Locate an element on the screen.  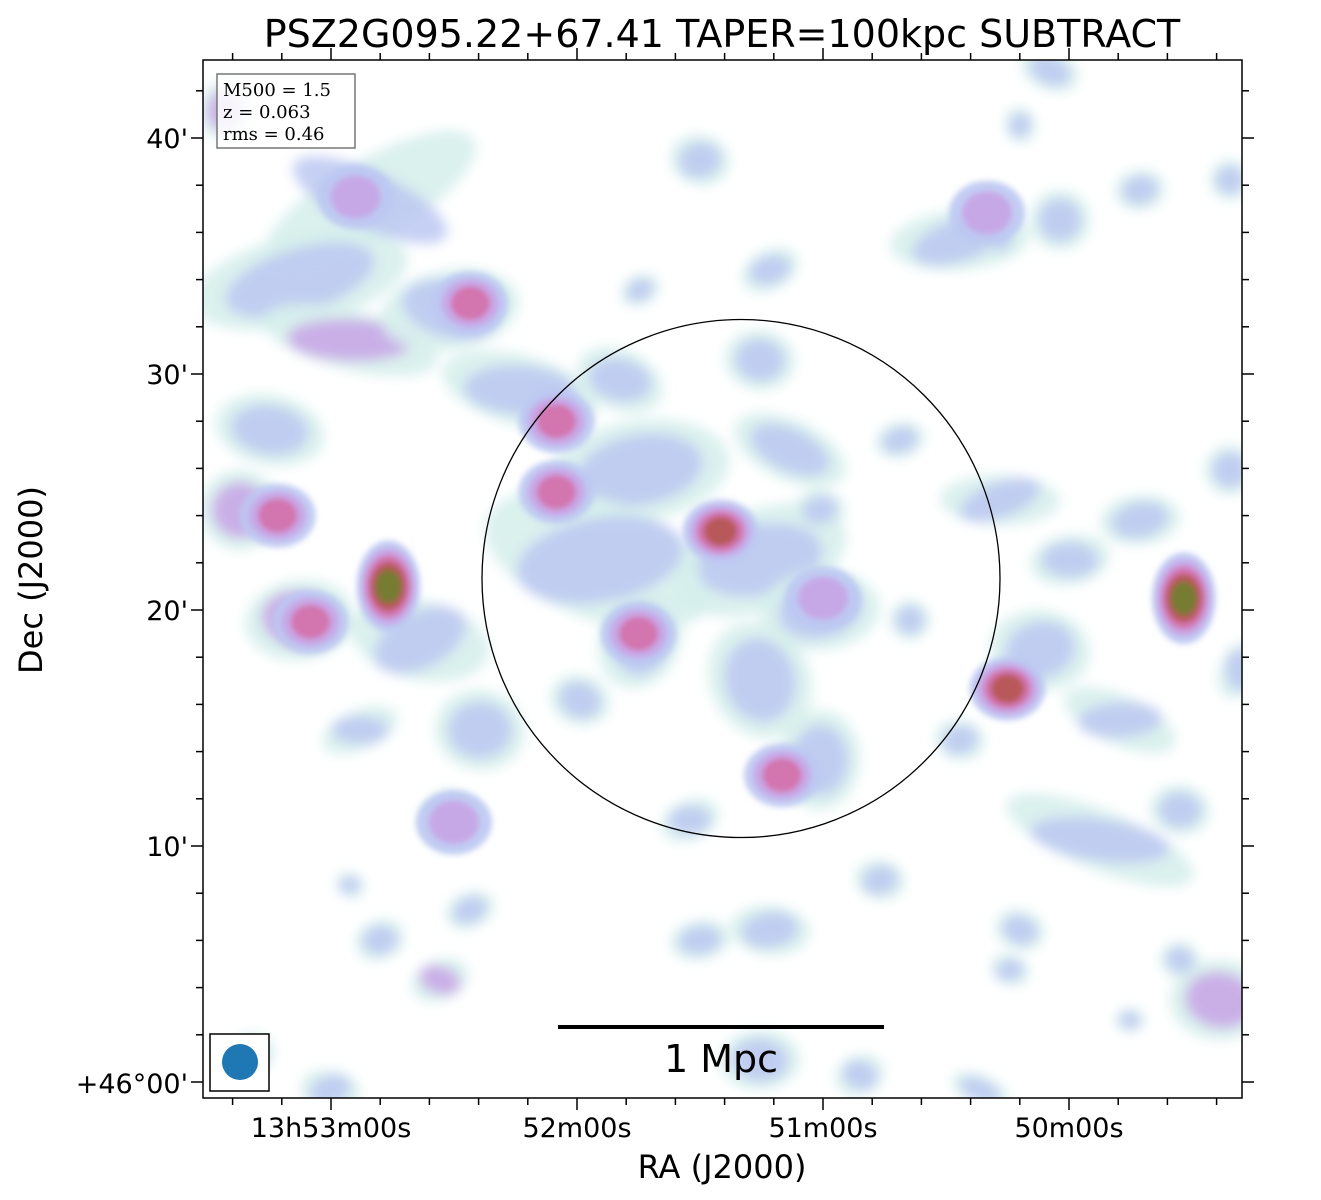
y-axis-label: Dec (J2000) is located at coordinates (31, 580).